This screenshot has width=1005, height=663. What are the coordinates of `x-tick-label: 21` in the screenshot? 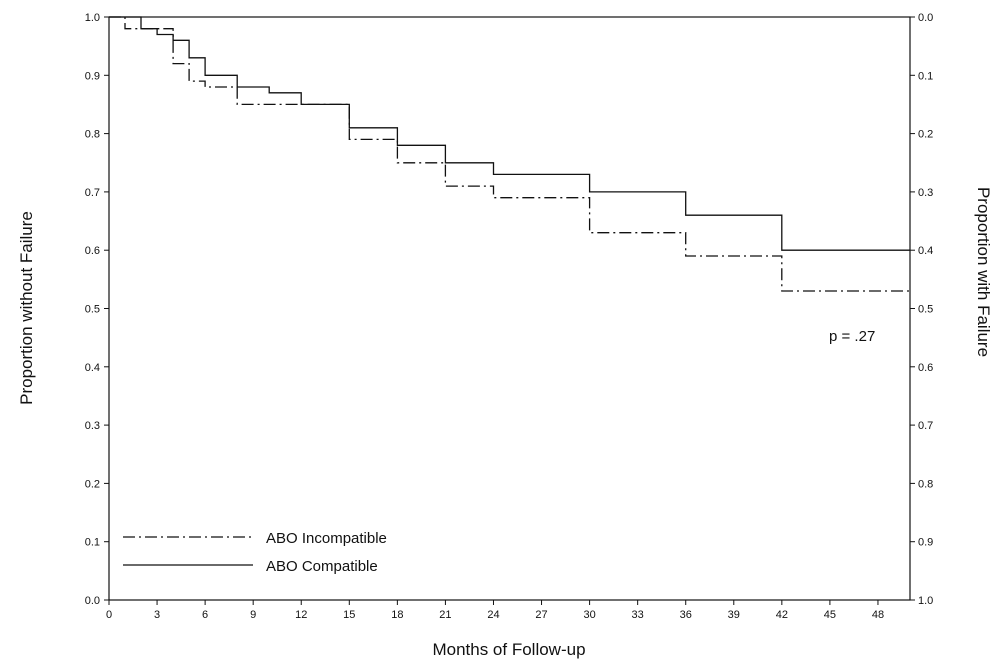 It's located at (445, 615).